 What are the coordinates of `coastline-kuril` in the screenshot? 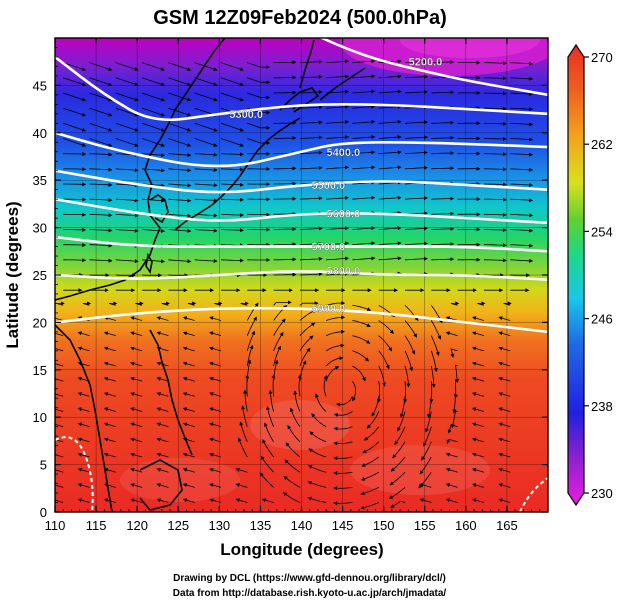 It's located at (342, 84).